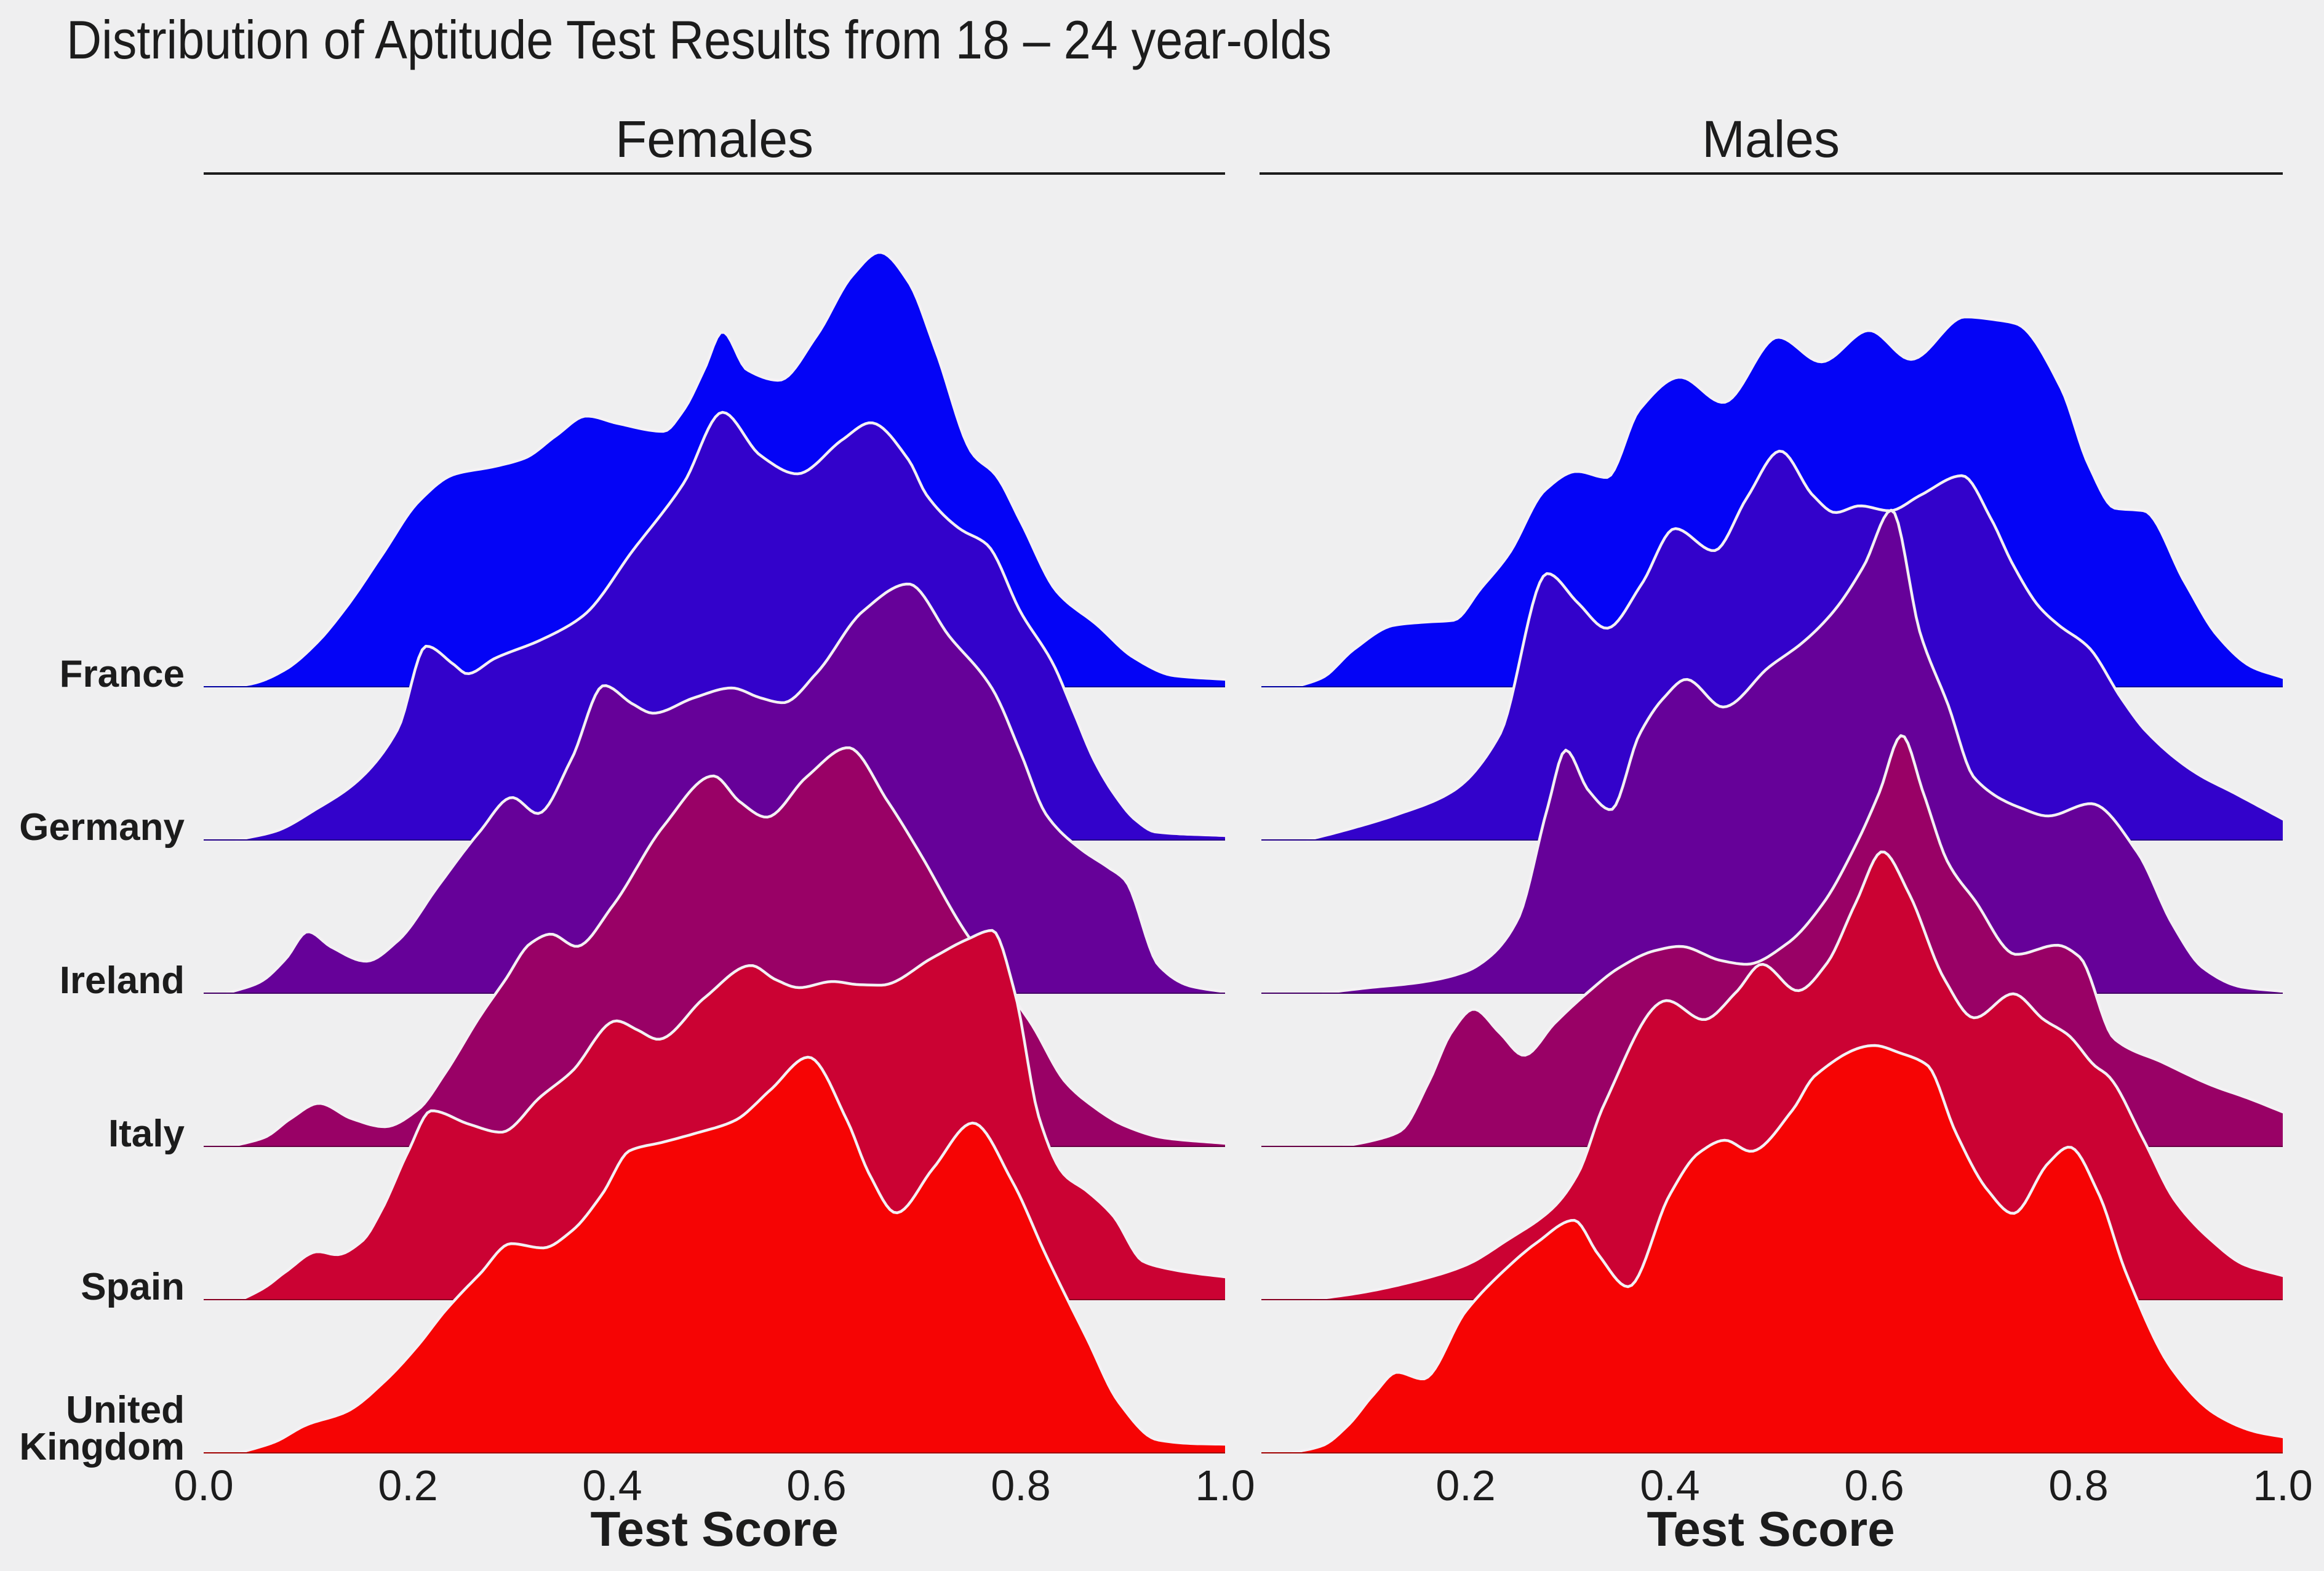 The width and height of the screenshot is (2324, 1571). I want to click on svg-text: Ireland, so click(122, 980).